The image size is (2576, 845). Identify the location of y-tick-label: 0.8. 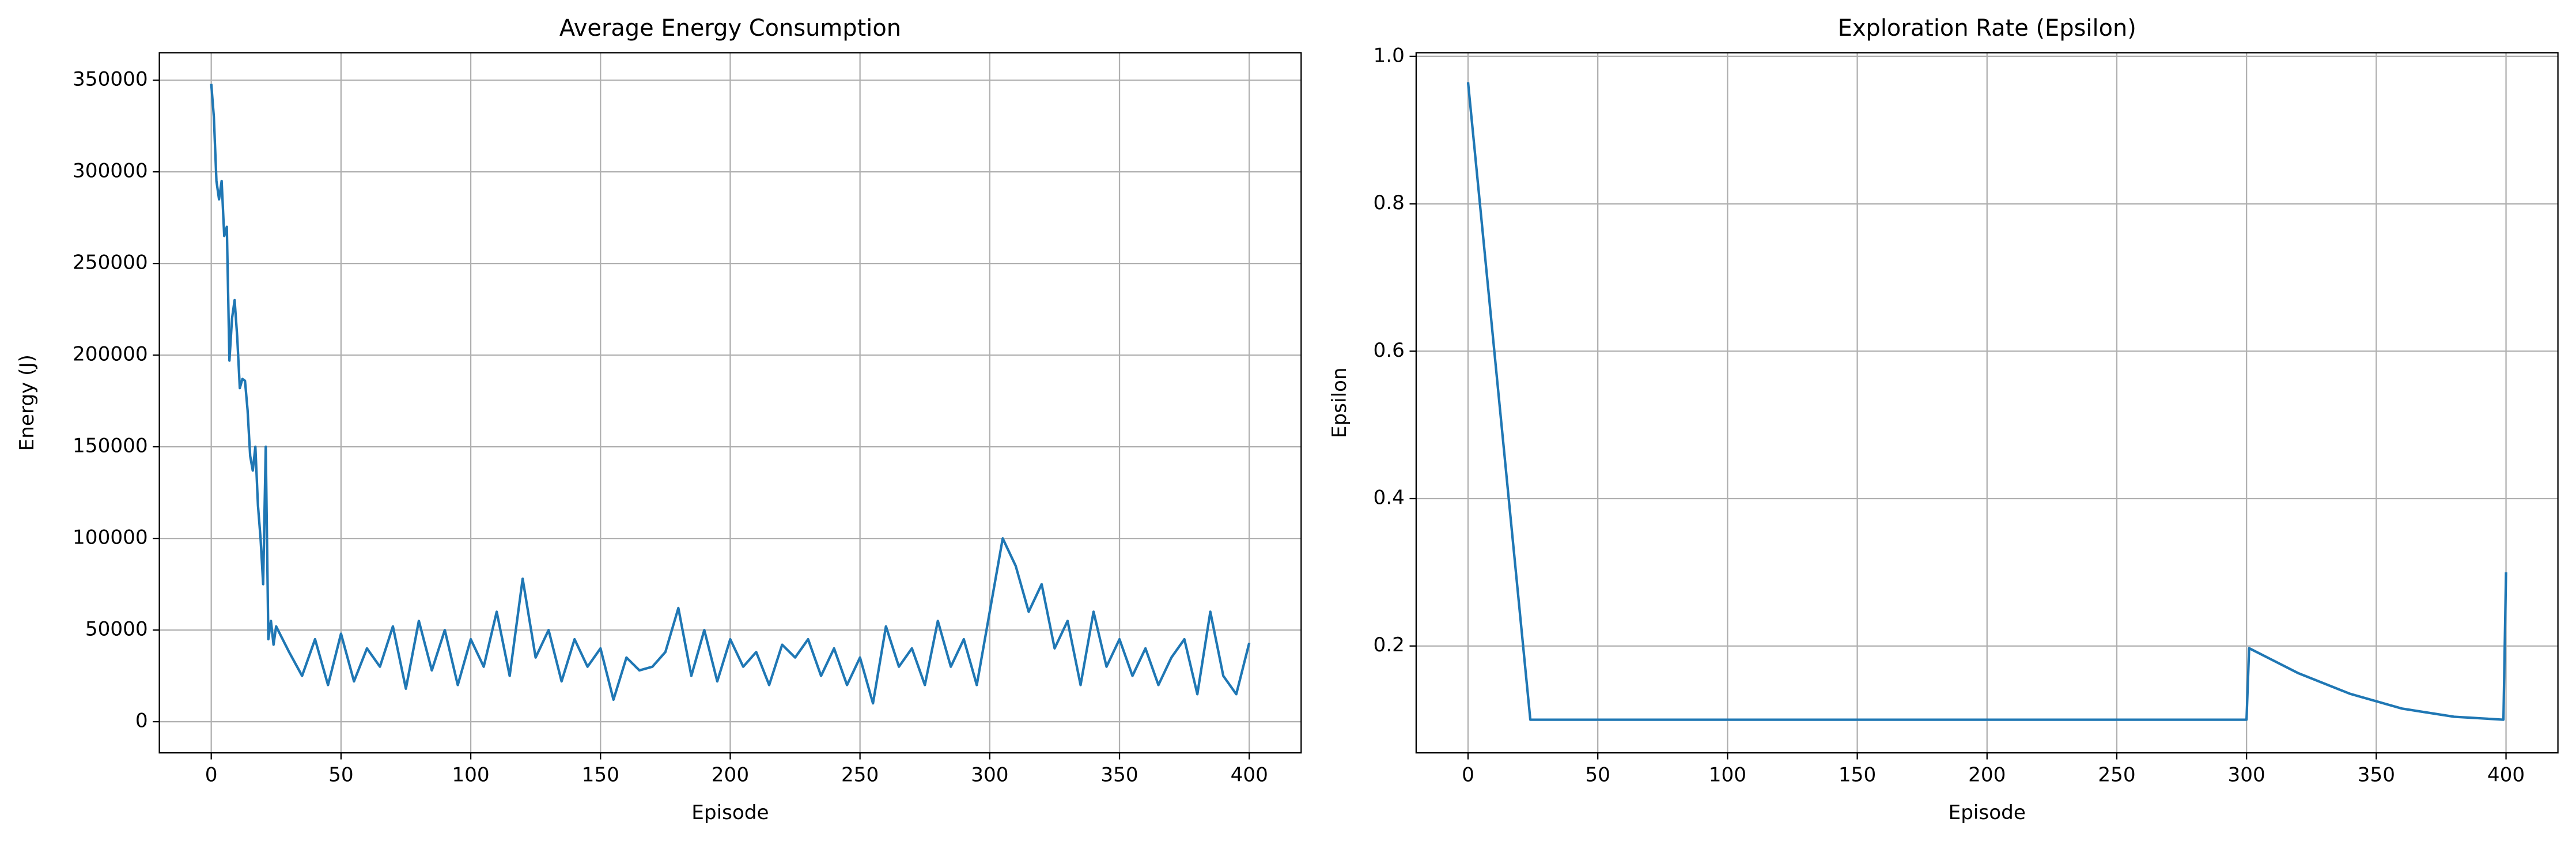
(1389, 202).